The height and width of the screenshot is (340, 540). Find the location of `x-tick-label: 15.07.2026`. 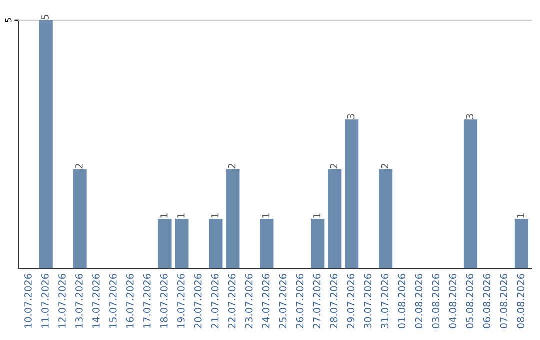

x-tick-label: 15.07.2026 is located at coordinates (113, 301).